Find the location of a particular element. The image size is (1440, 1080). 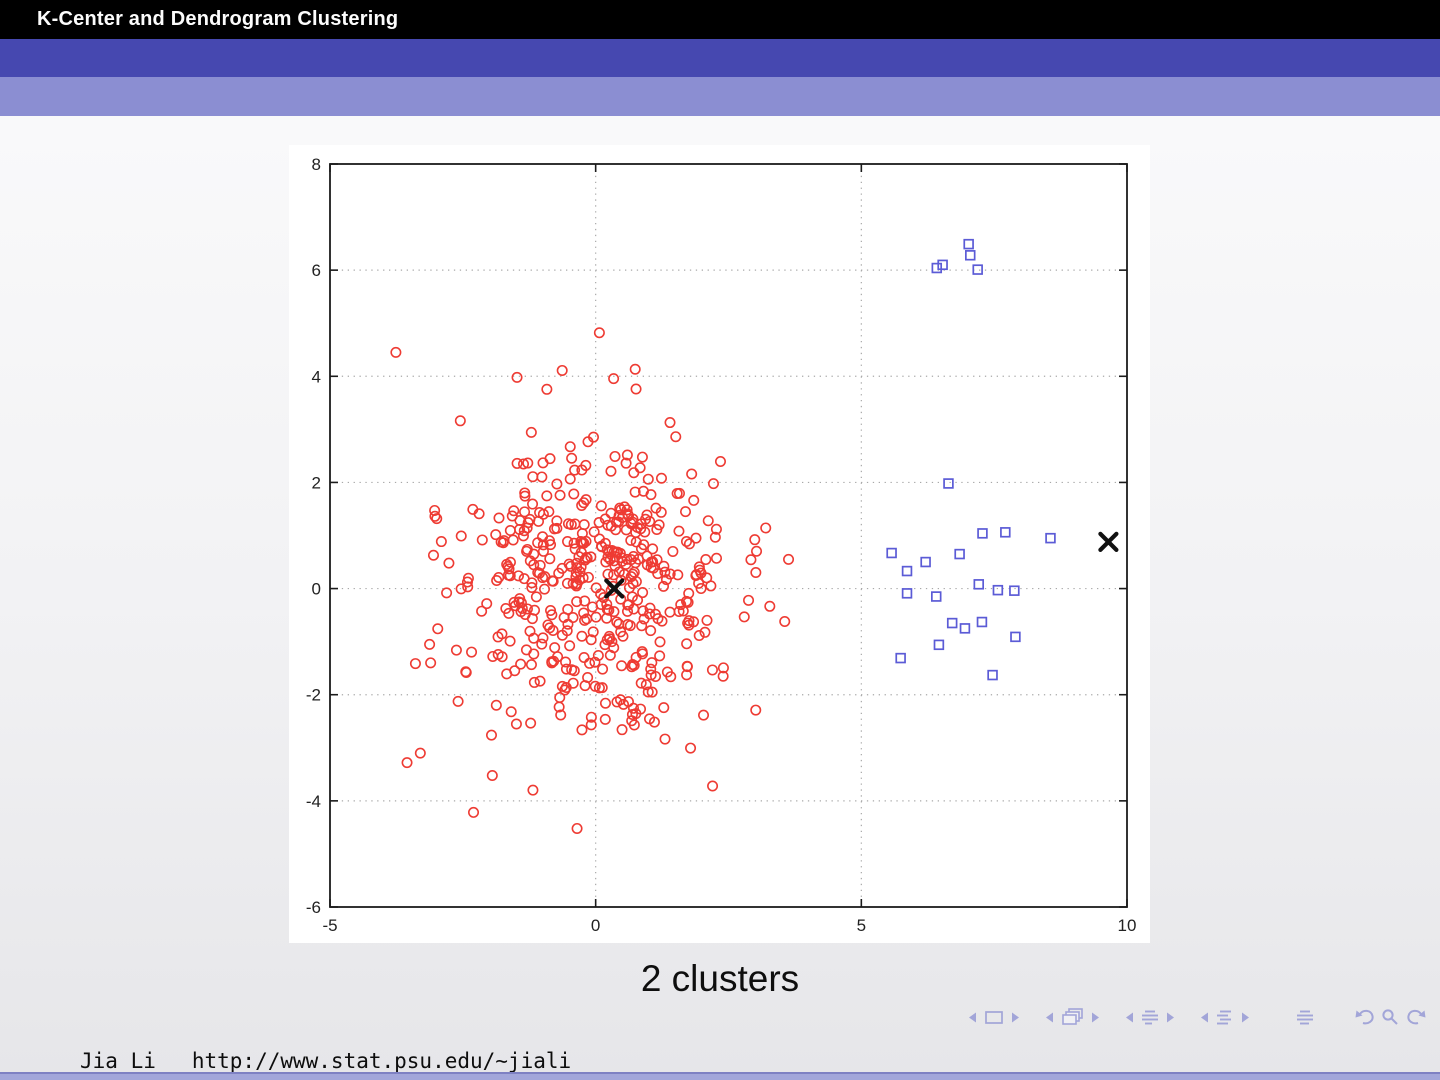

next-slide-icon is located at coordinates (1016, 1017).